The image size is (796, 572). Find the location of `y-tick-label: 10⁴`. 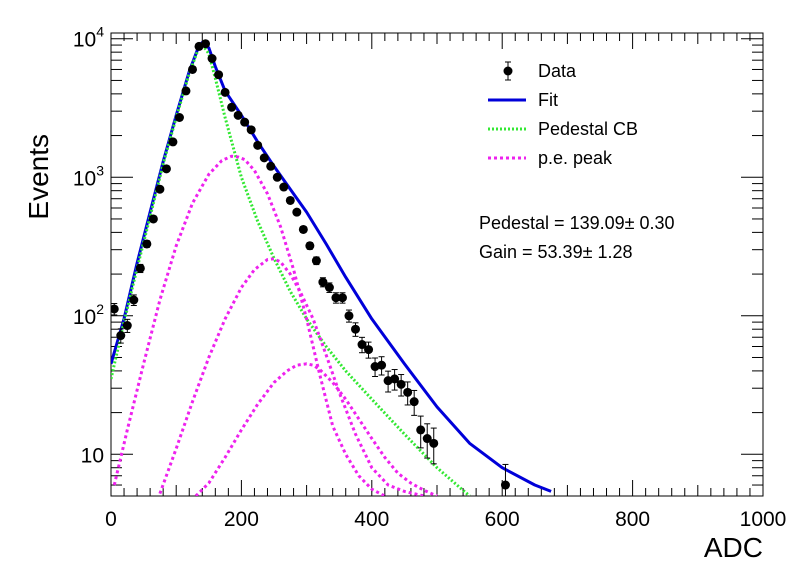

y-tick-label: 10⁴ is located at coordinates (88, 38).